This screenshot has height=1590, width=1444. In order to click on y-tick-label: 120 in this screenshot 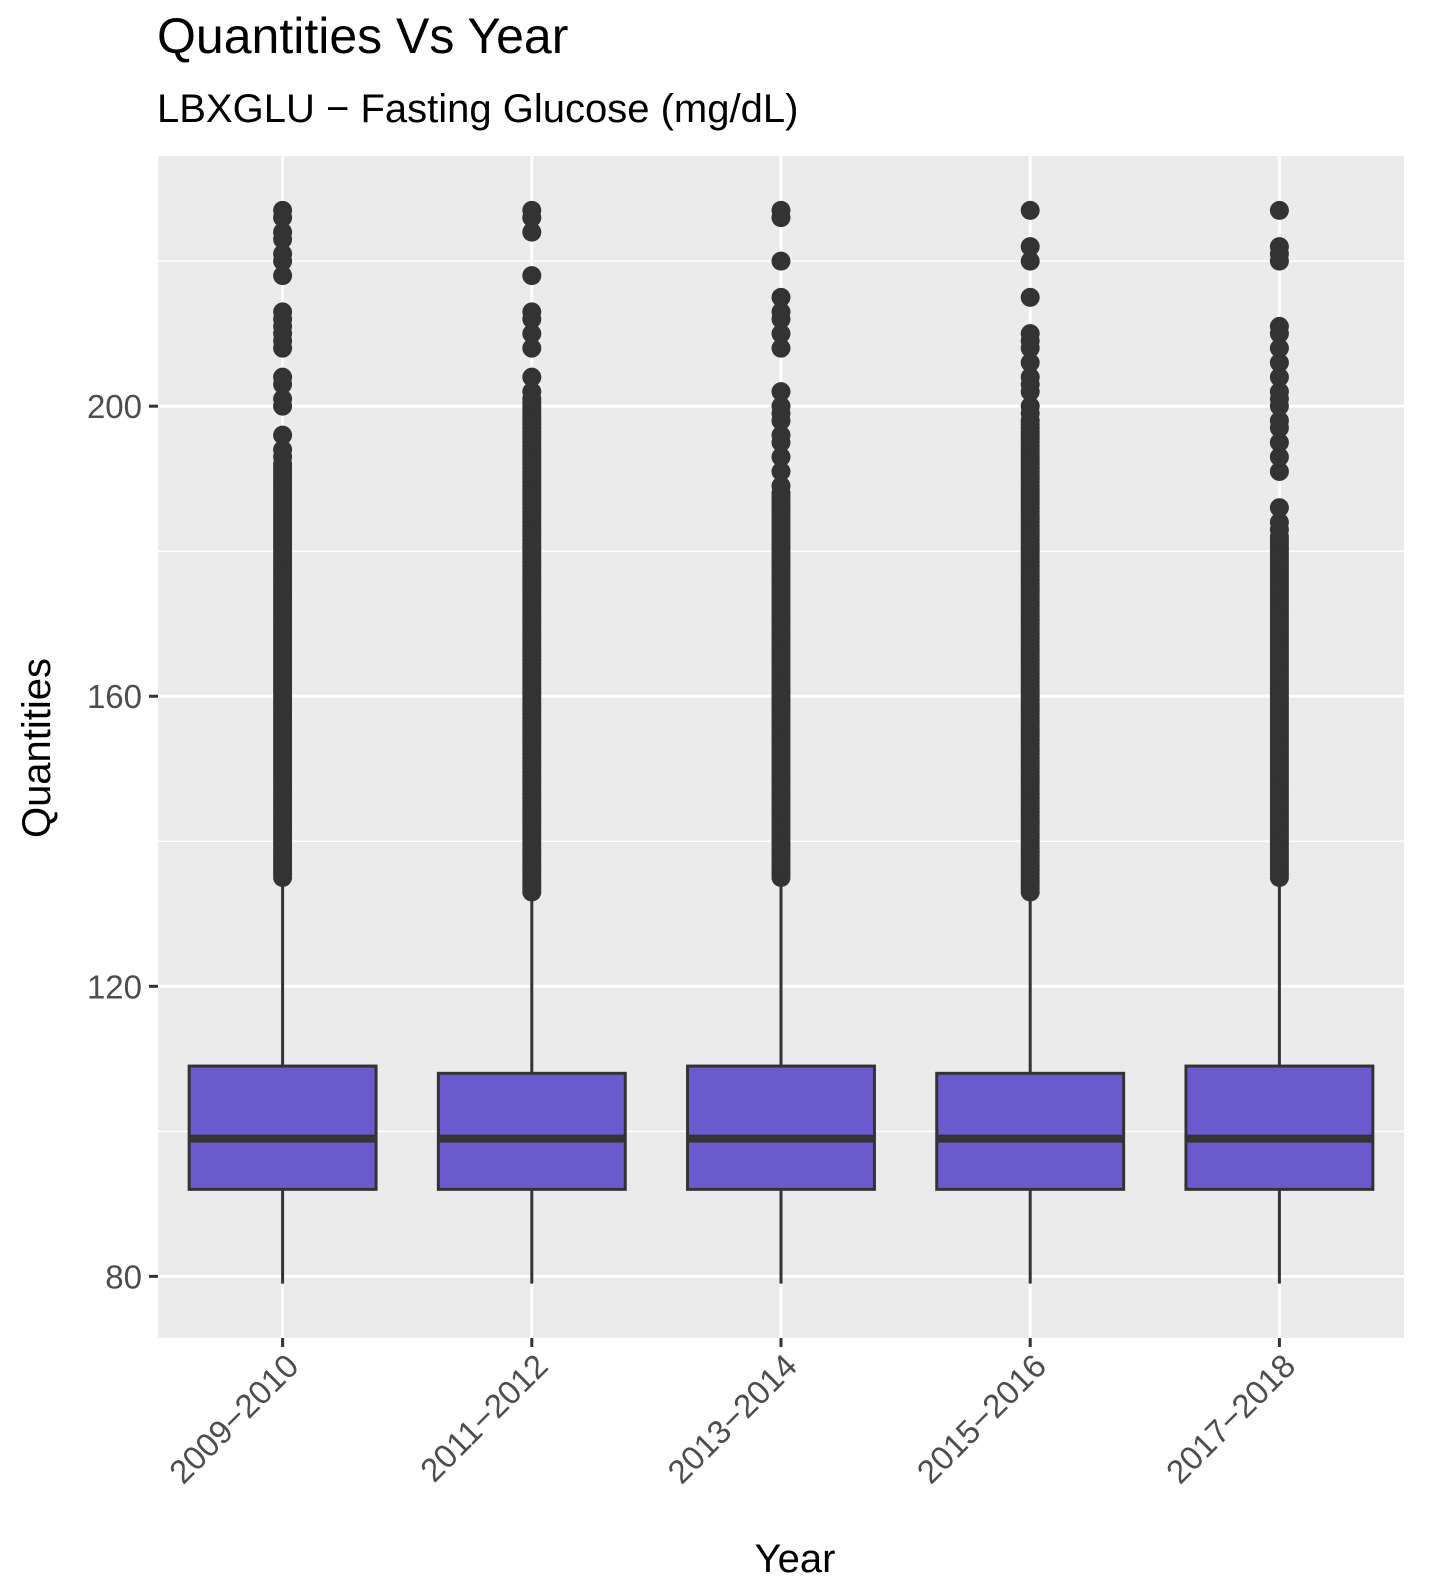, I will do `click(114, 986)`.